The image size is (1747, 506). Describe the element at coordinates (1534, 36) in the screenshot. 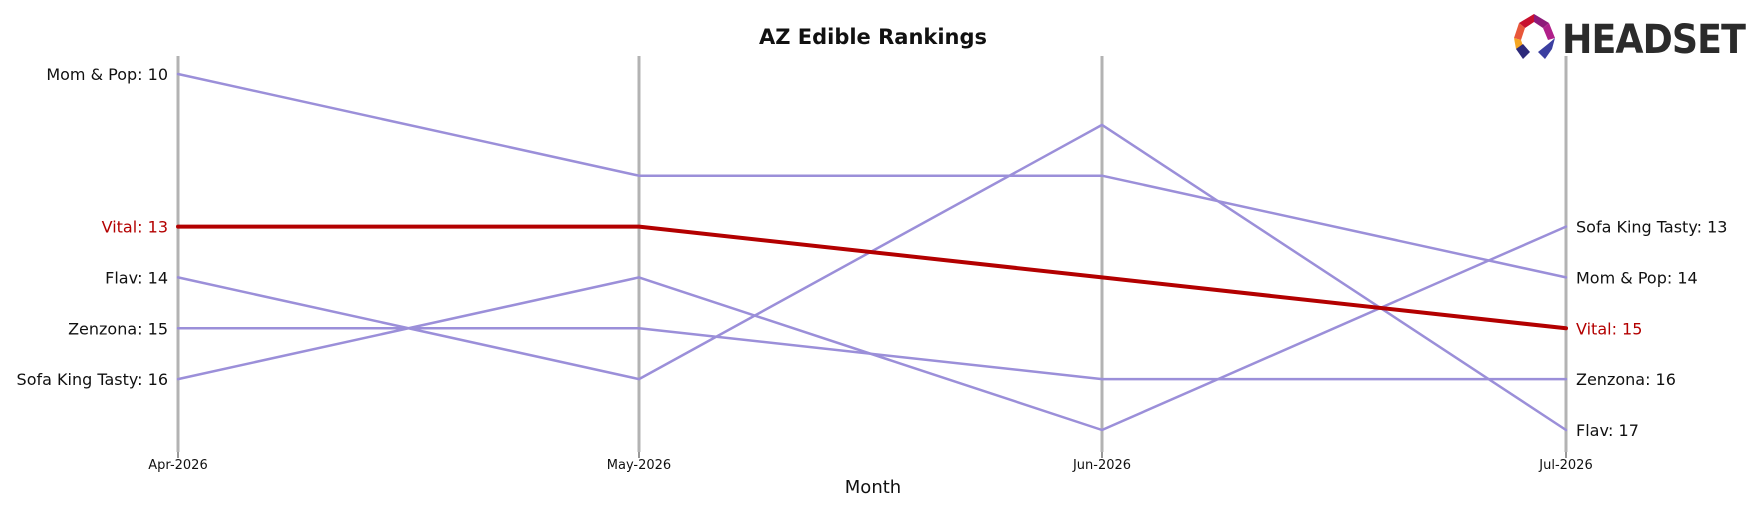

I see `headset-logo-mark` at that location.